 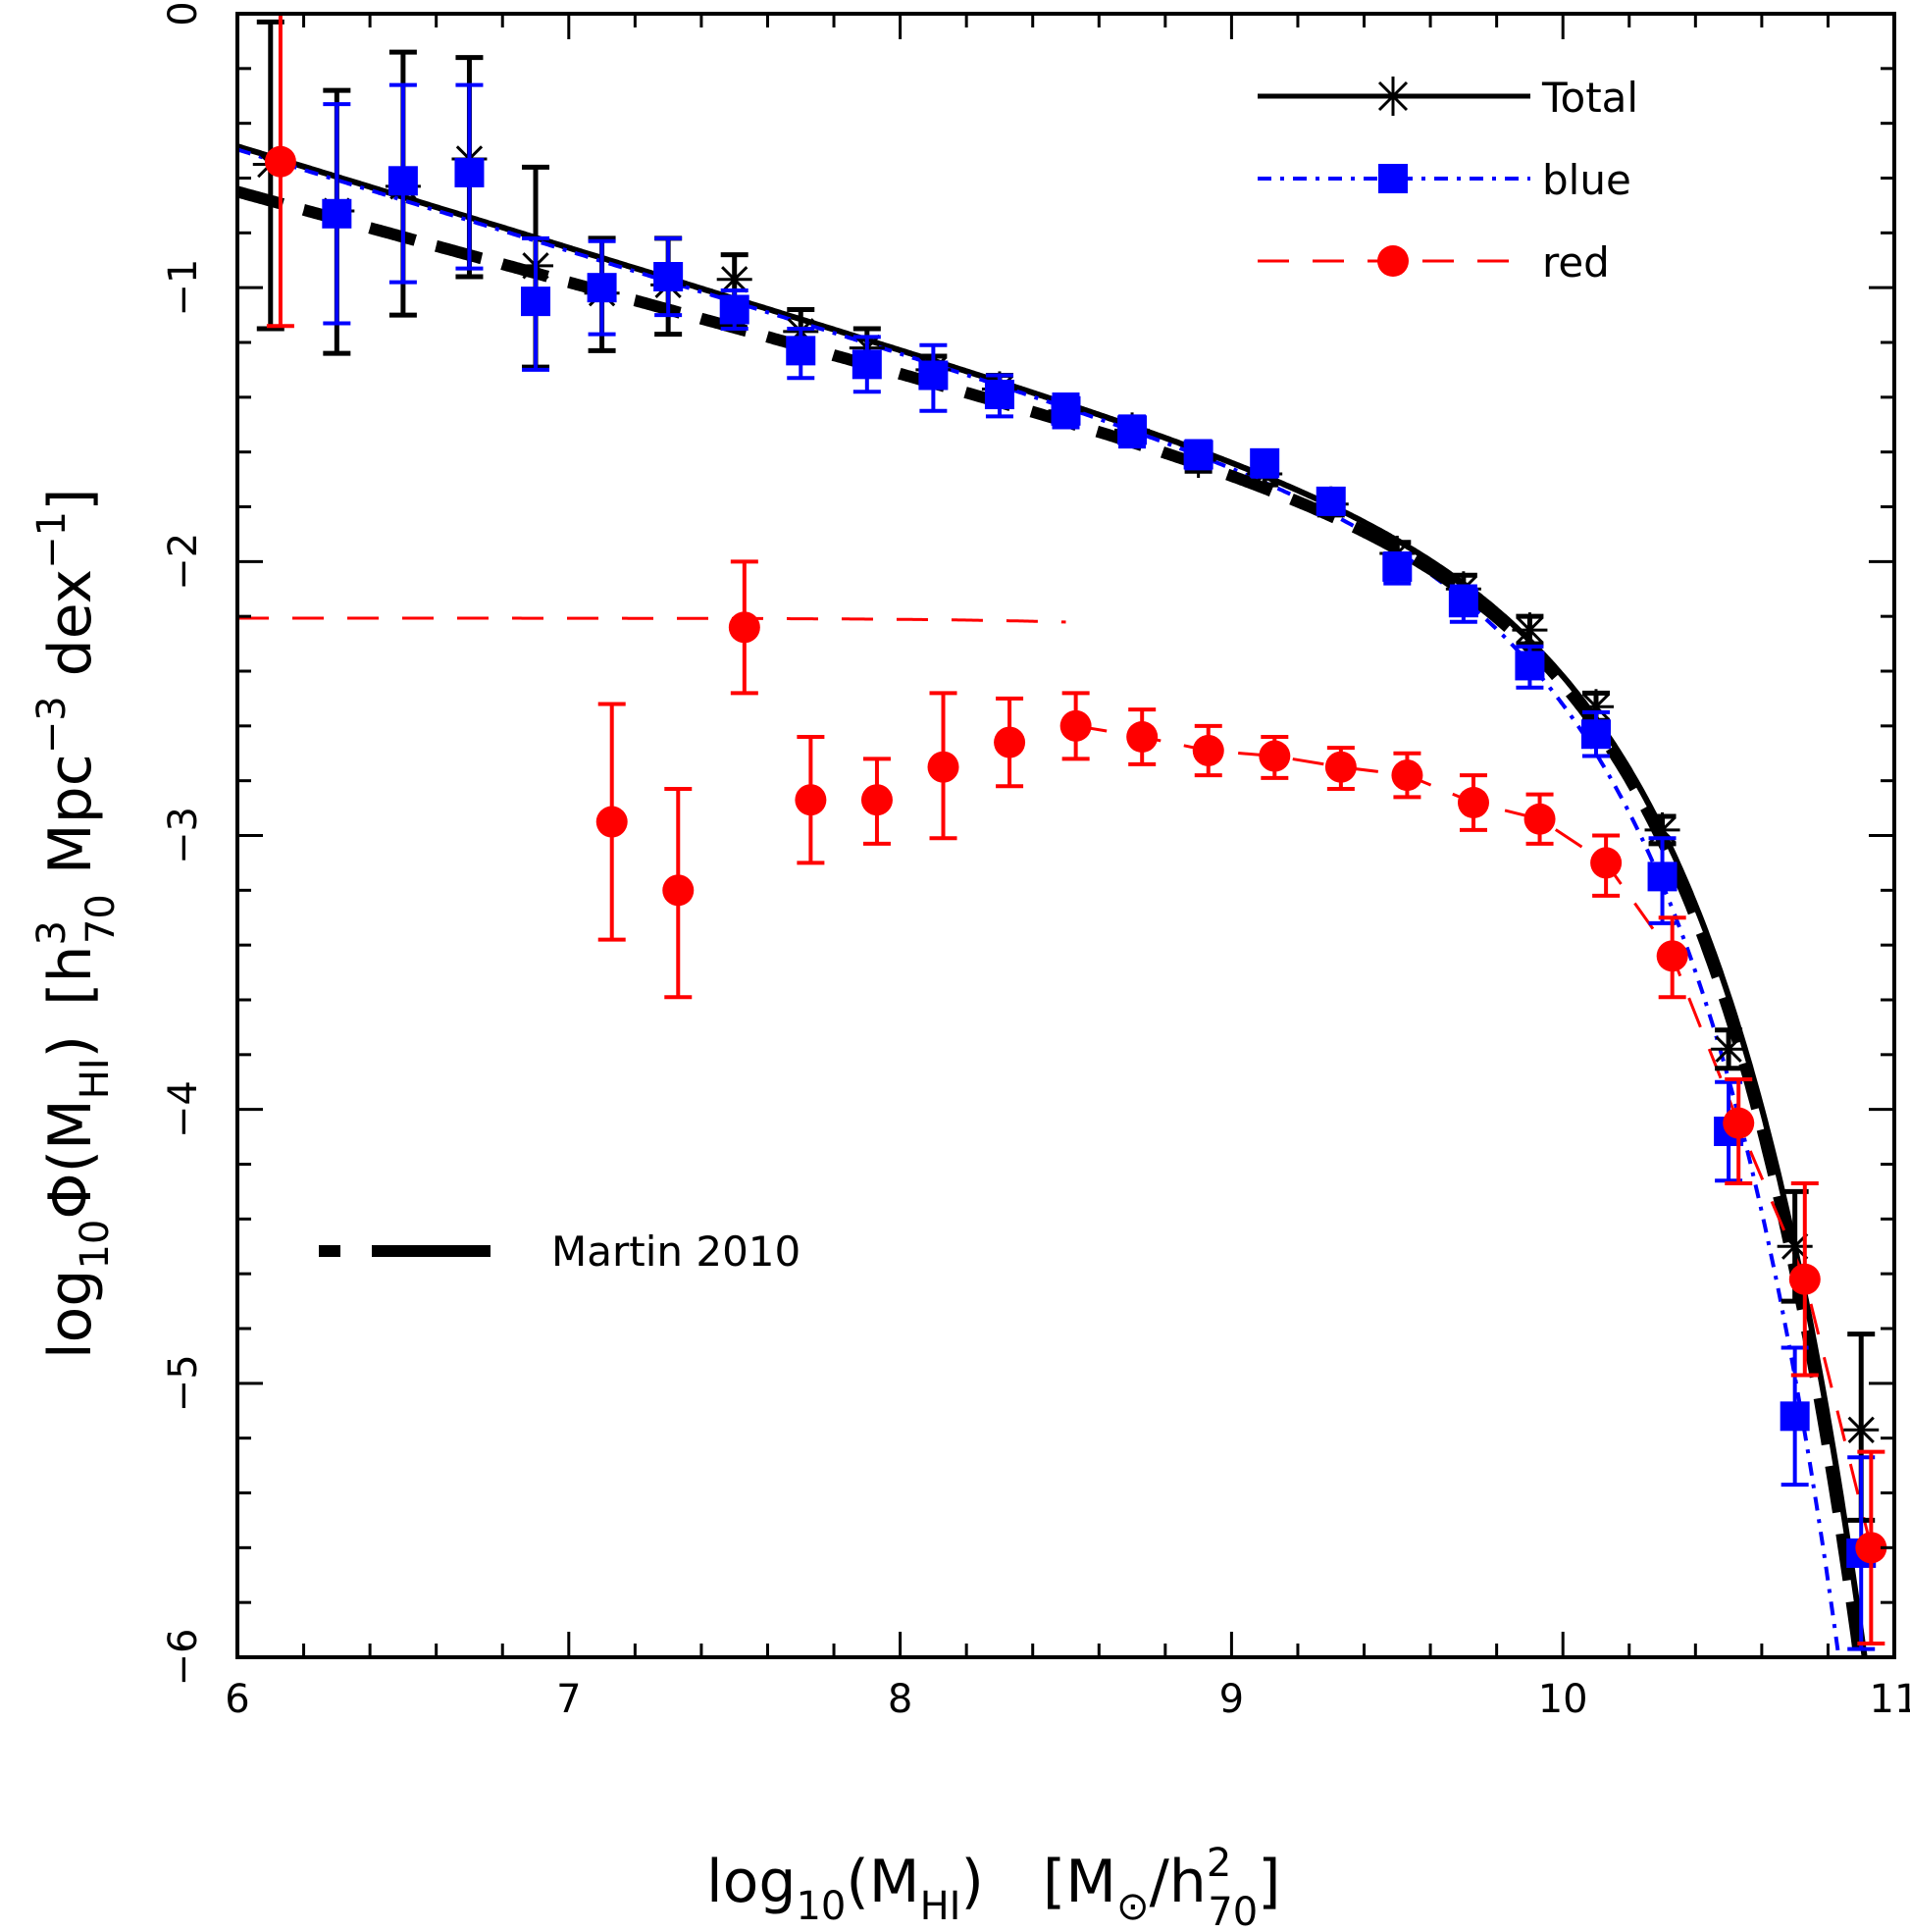 I want to click on y-label-h-sup: 3, so click(x=52, y=933).